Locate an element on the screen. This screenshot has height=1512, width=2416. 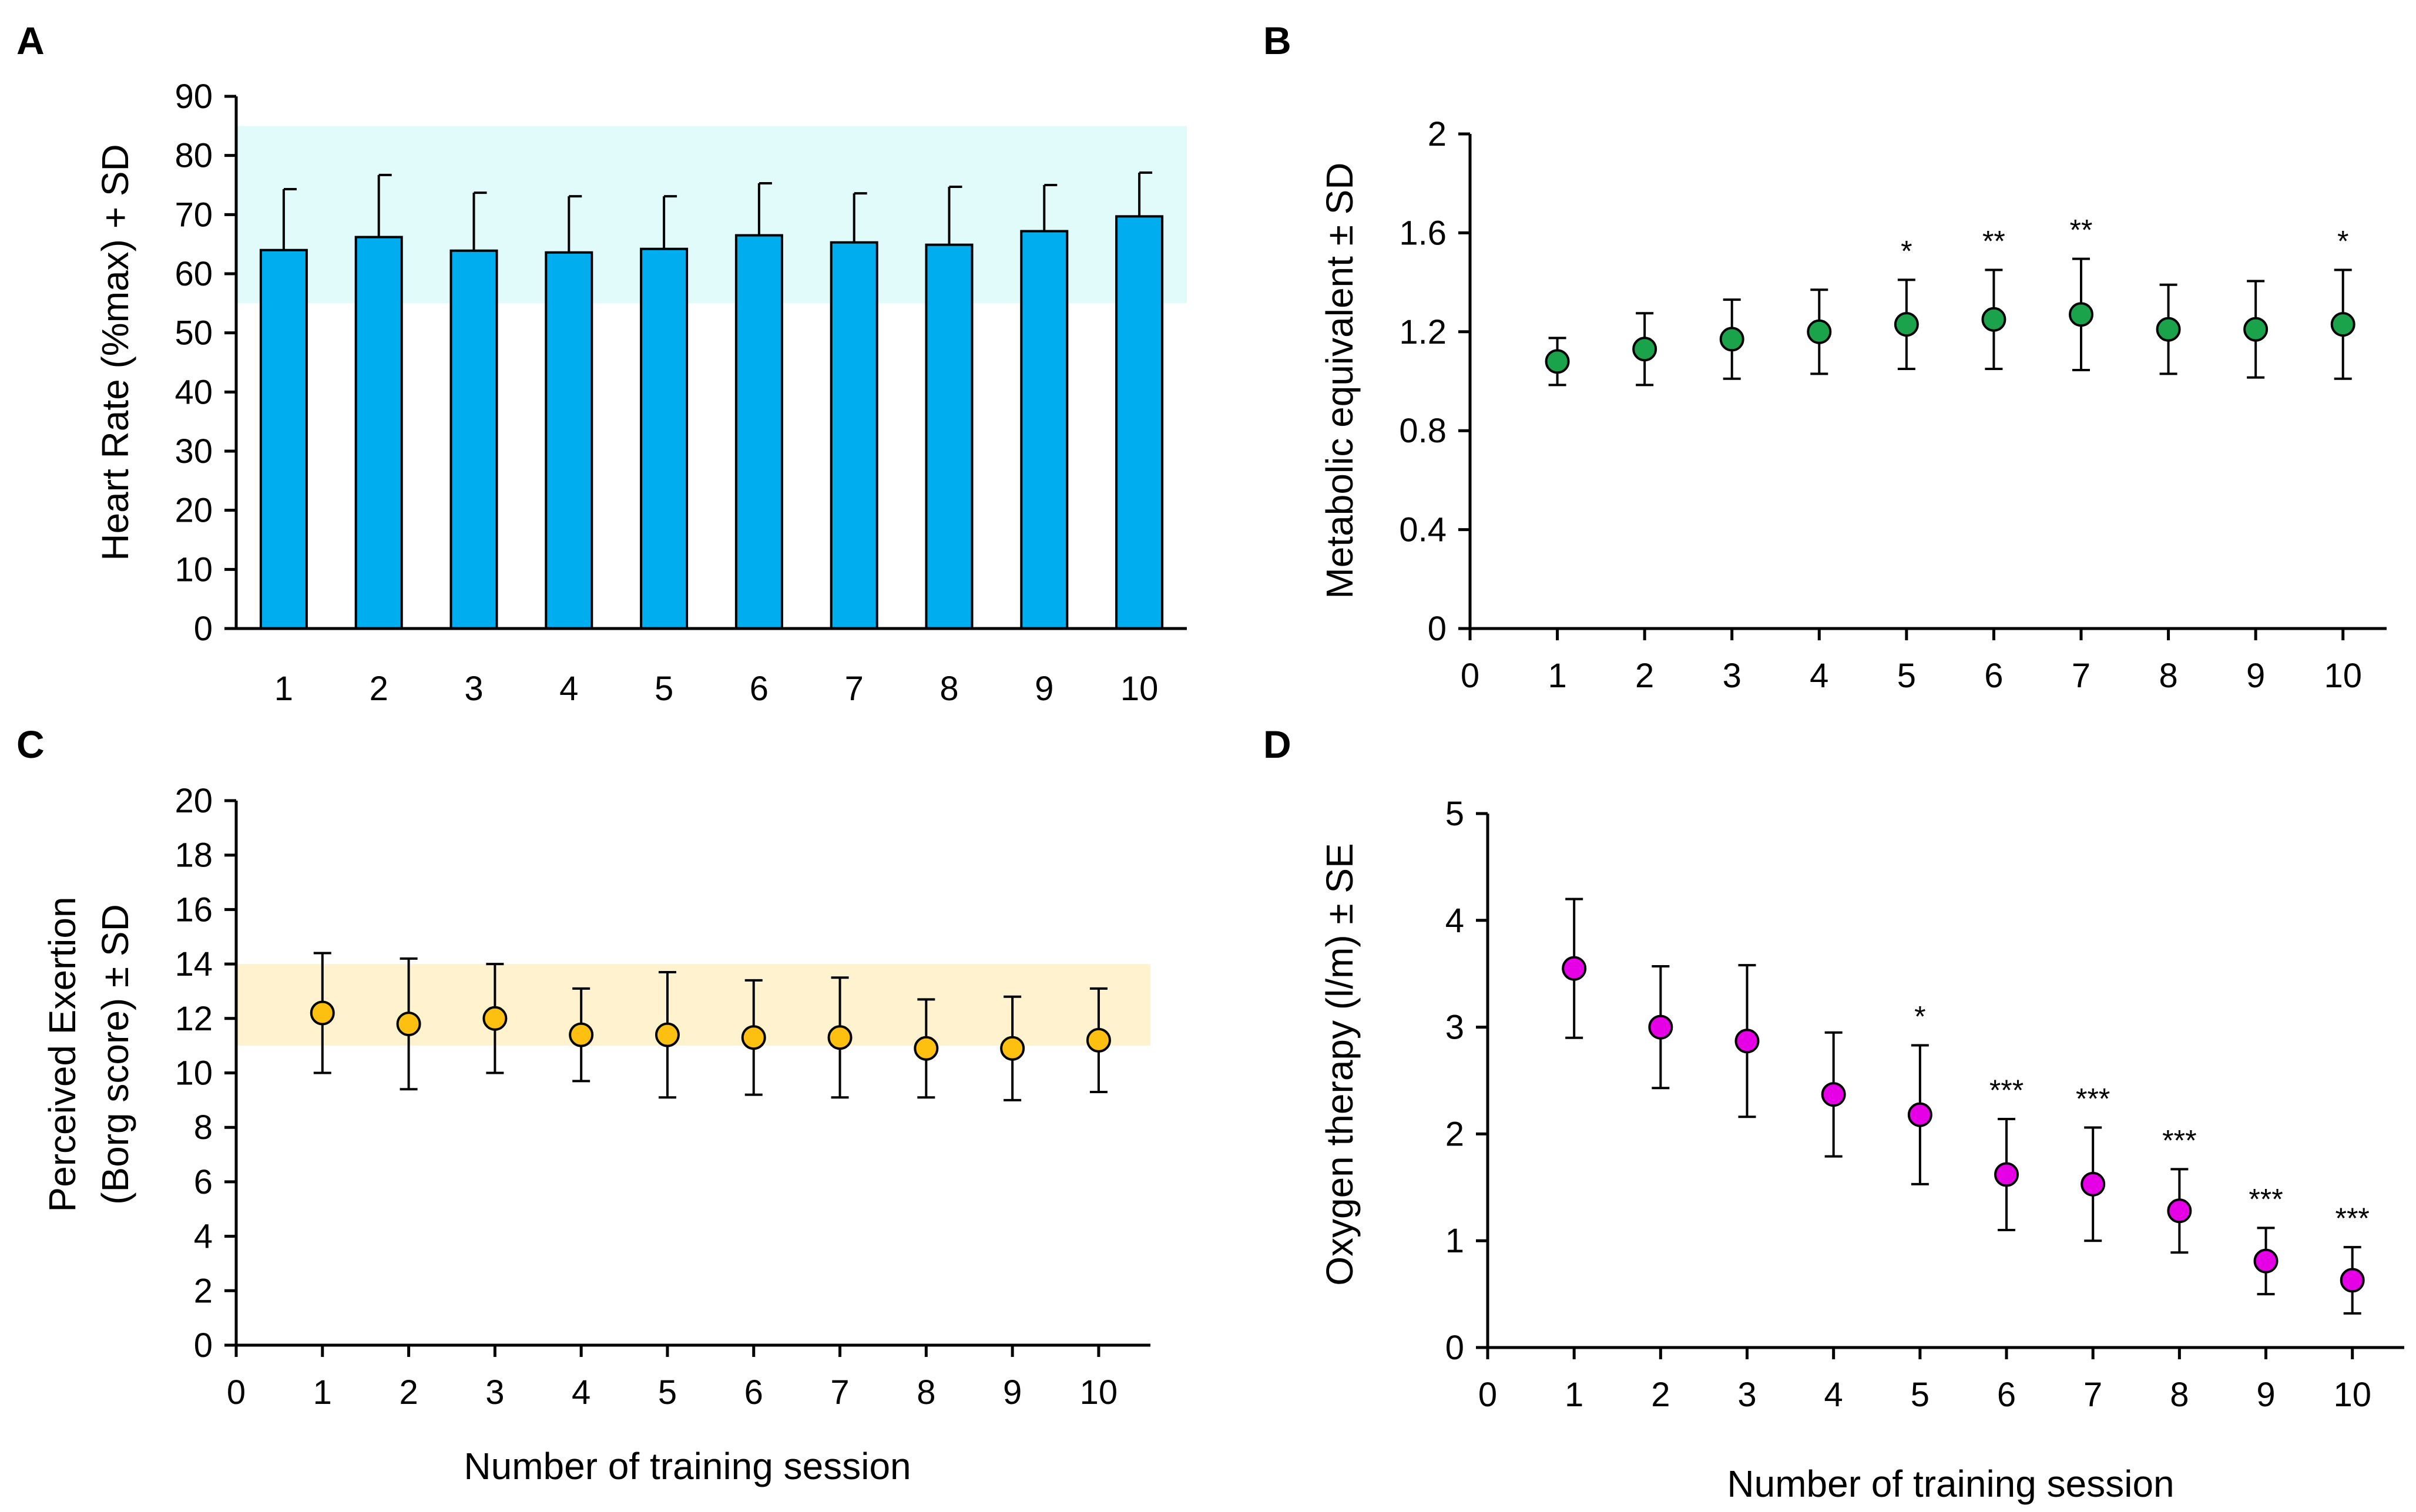
panel-label-c: C is located at coordinates (31, 744).